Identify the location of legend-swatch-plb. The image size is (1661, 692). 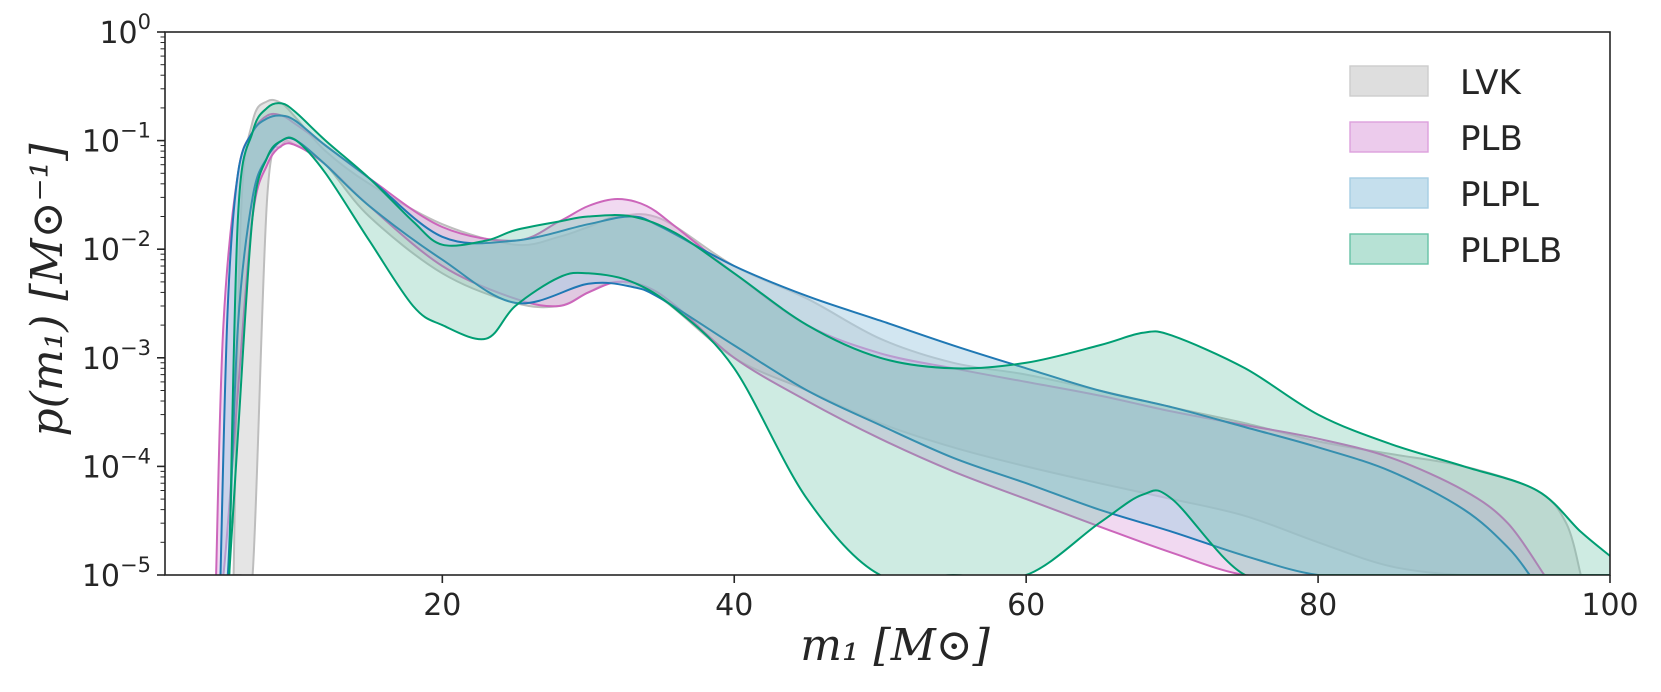
(1389, 137).